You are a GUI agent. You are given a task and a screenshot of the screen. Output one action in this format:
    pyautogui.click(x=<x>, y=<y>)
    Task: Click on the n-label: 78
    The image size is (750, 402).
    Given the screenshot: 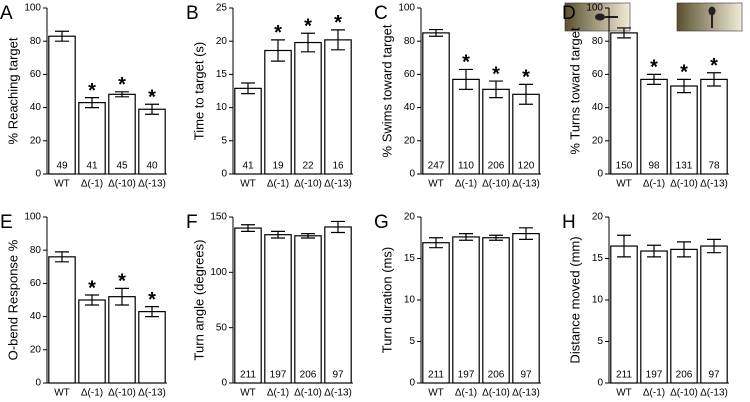 What is the action you would take?
    pyautogui.click(x=714, y=166)
    